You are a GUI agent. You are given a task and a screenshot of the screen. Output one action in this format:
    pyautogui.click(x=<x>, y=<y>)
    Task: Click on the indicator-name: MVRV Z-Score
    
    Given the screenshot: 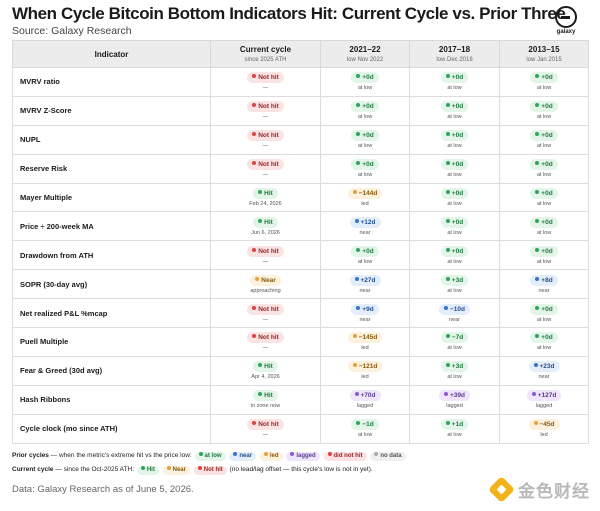 What is the action you would take?
    pyautogui.click(x=111, y=110)
    